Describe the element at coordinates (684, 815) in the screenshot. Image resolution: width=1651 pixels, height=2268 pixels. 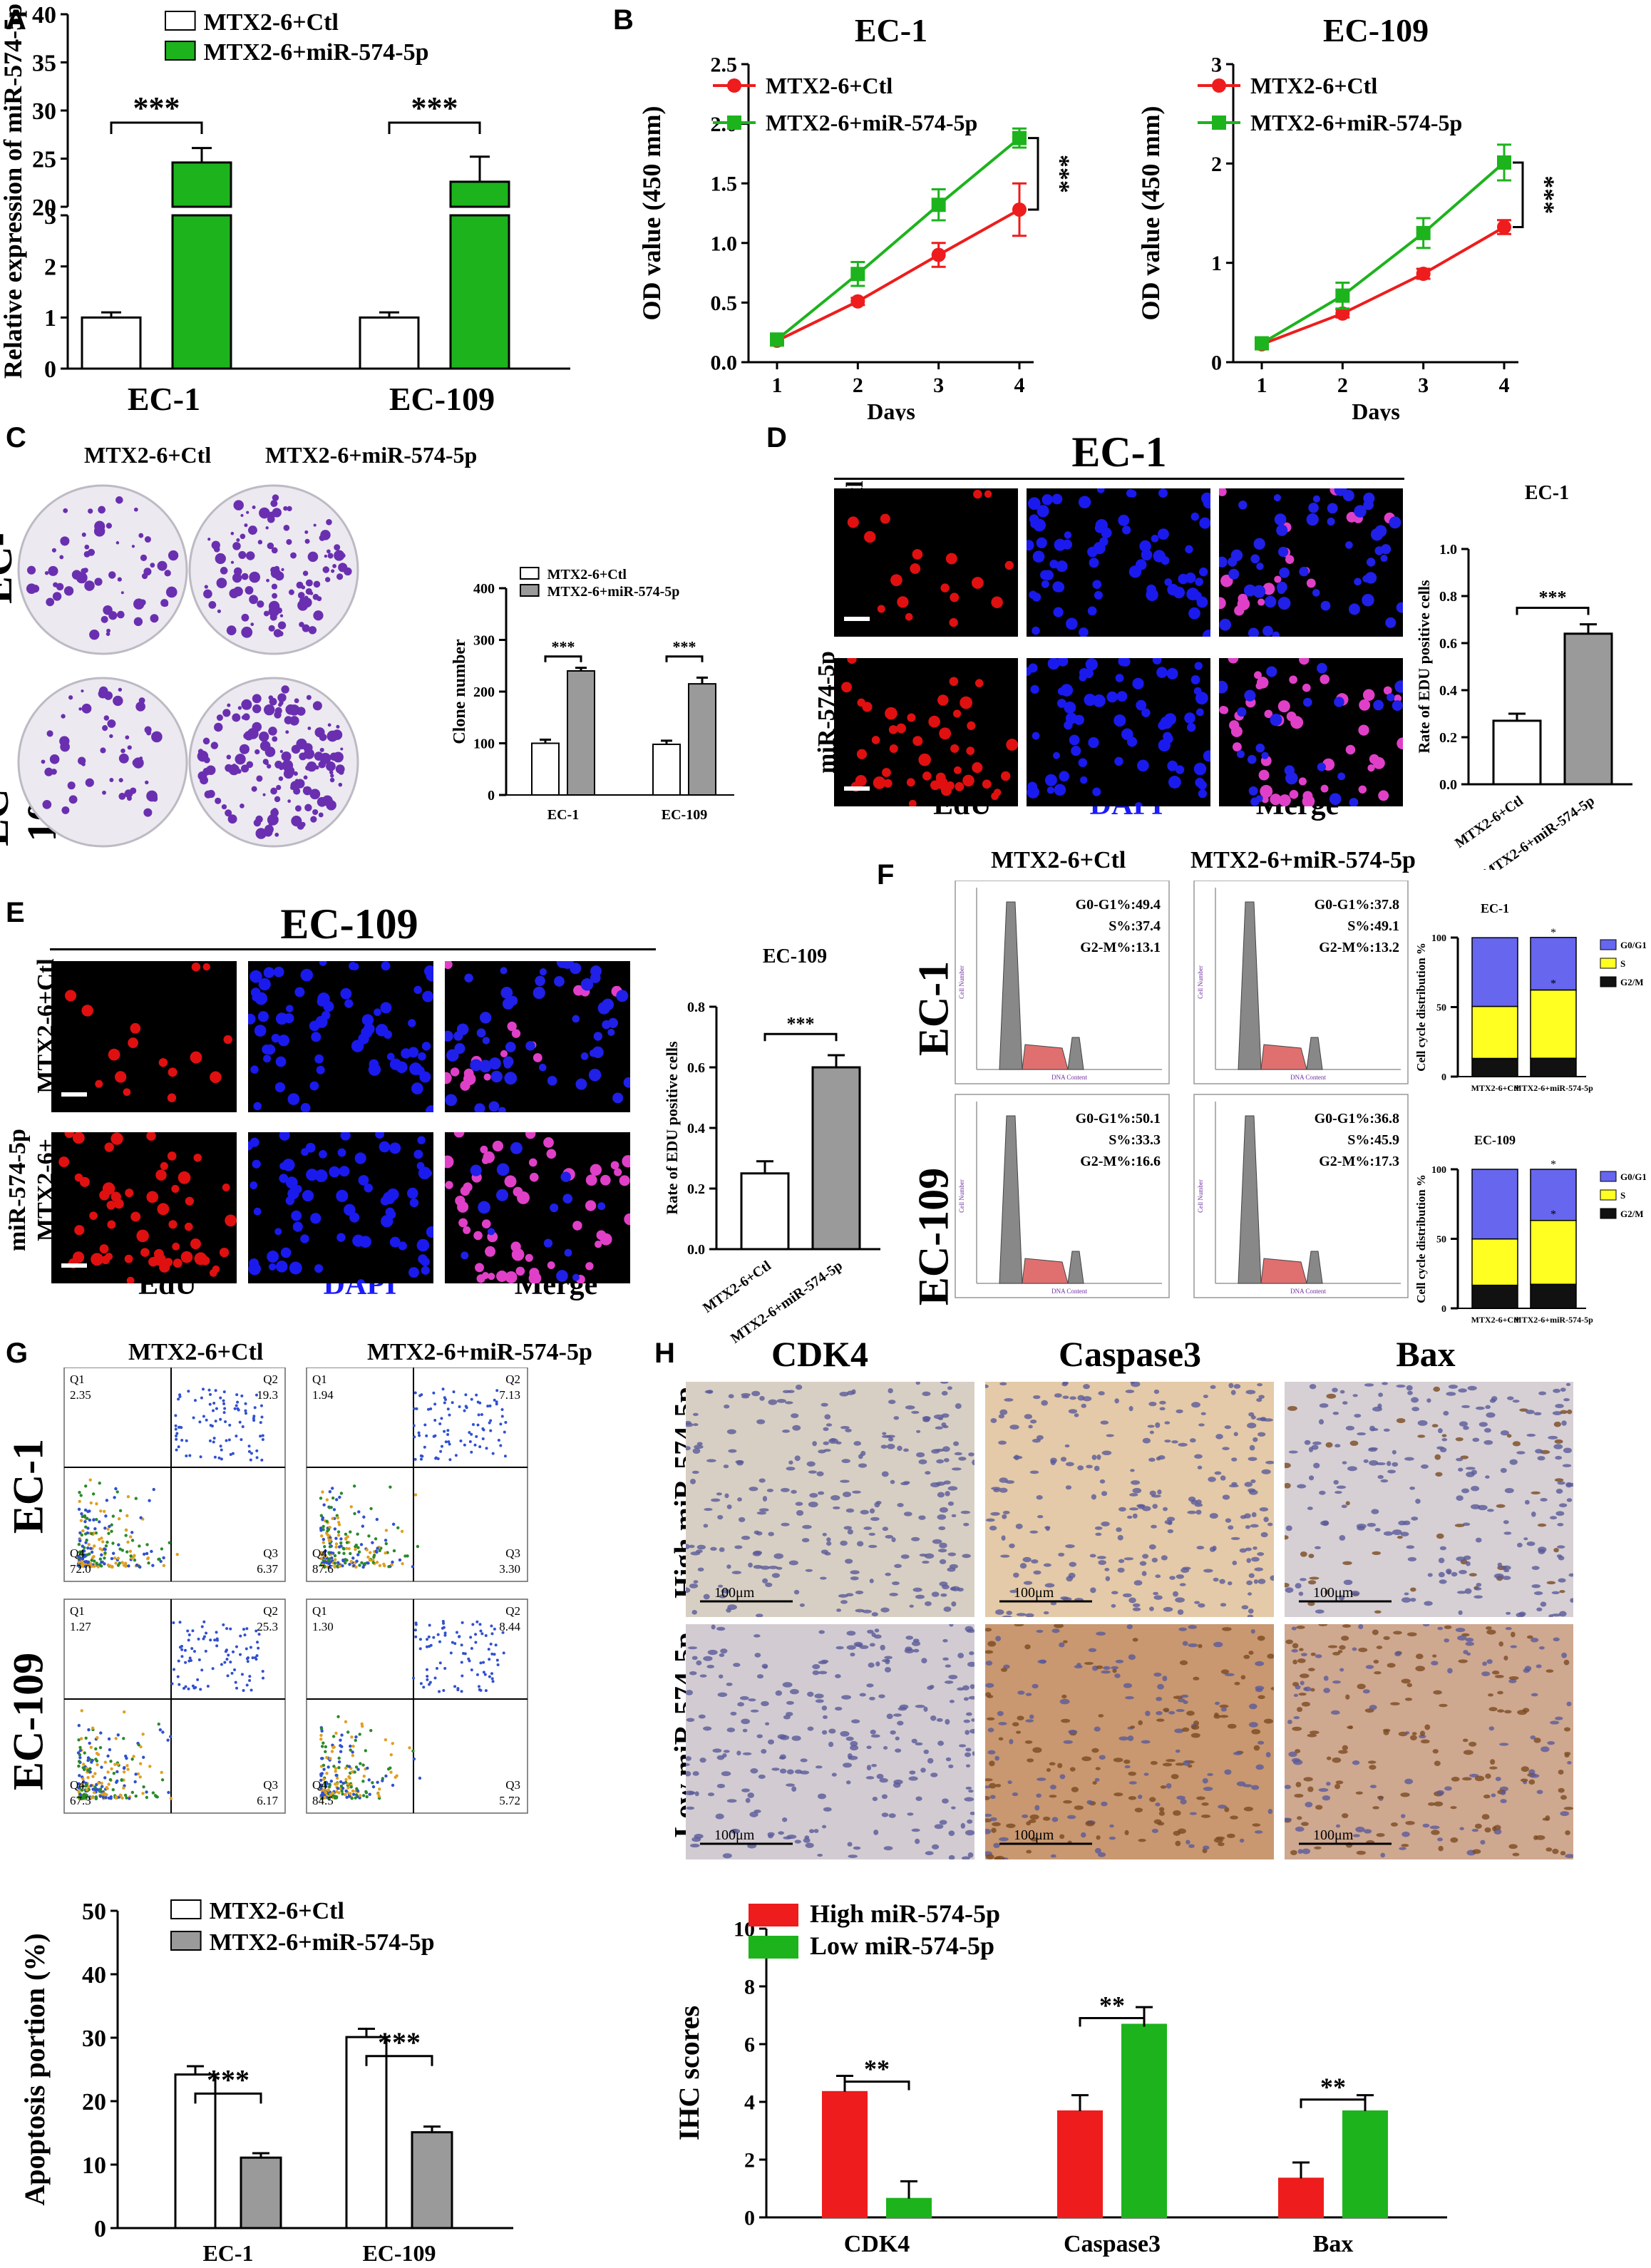
I see `c-xtick-label: EC-109` at that location.